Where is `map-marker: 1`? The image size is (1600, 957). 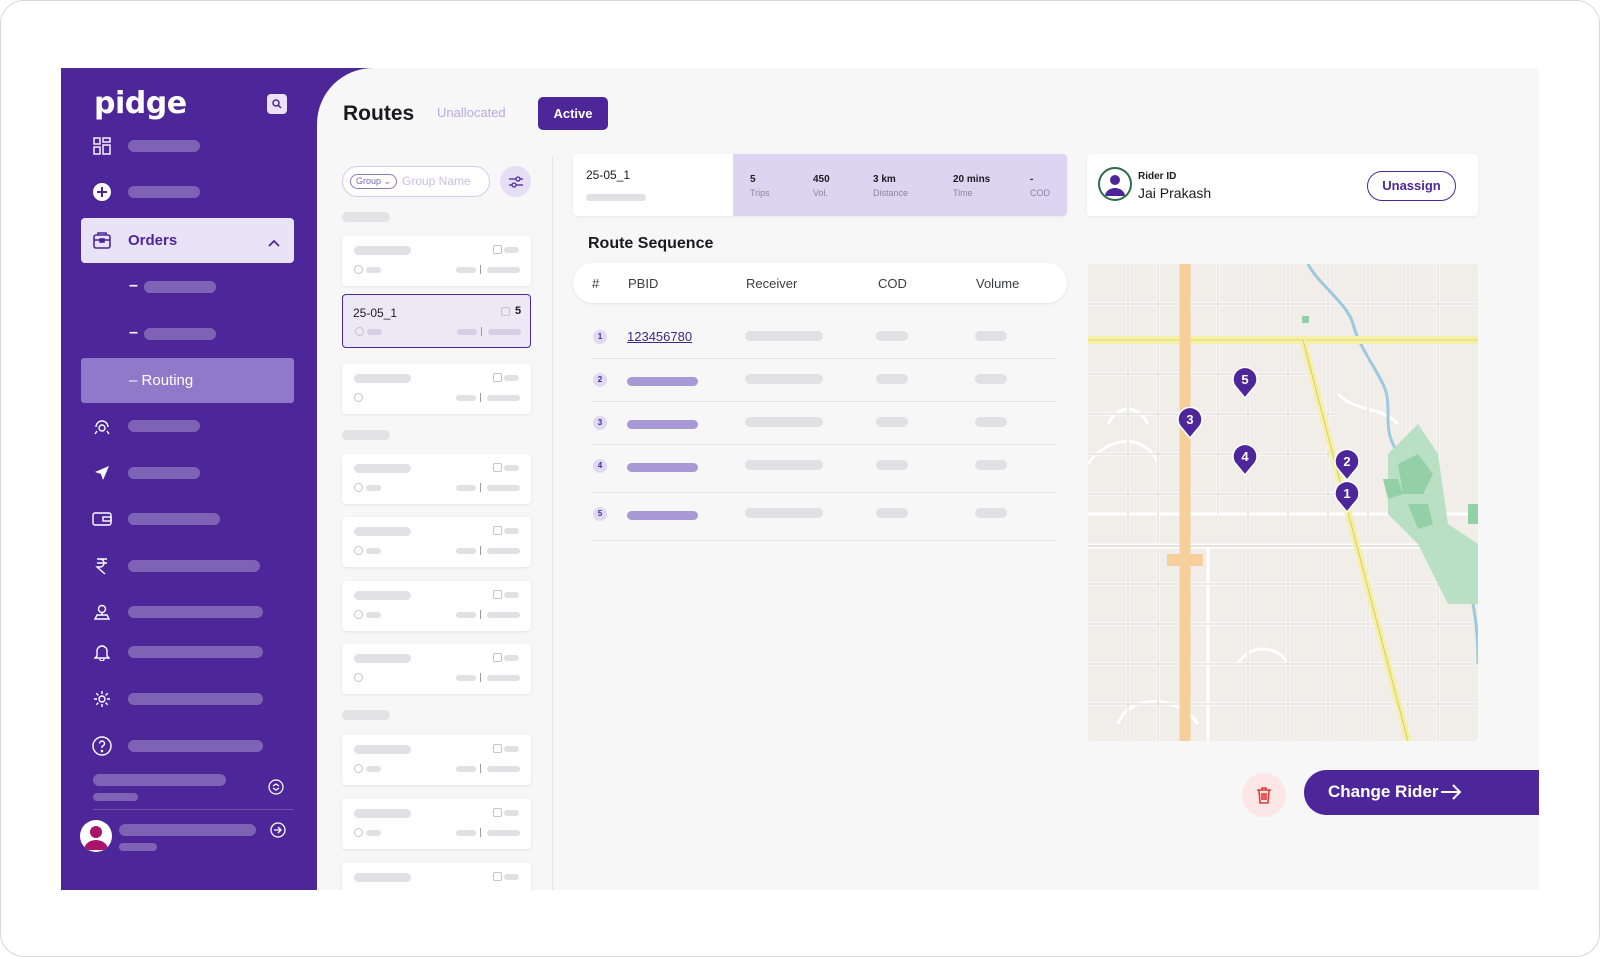
map-marker: 1 is located at coordinates (1347, 497).